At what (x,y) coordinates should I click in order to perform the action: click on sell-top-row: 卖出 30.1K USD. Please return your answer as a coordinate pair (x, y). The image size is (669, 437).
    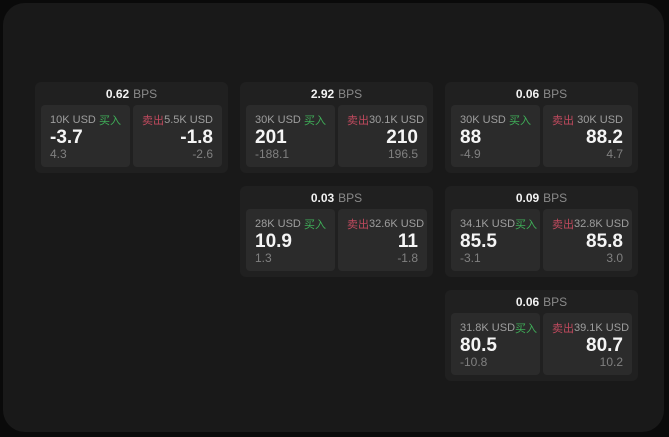
    Looking at the image, I should click on (385, 120).